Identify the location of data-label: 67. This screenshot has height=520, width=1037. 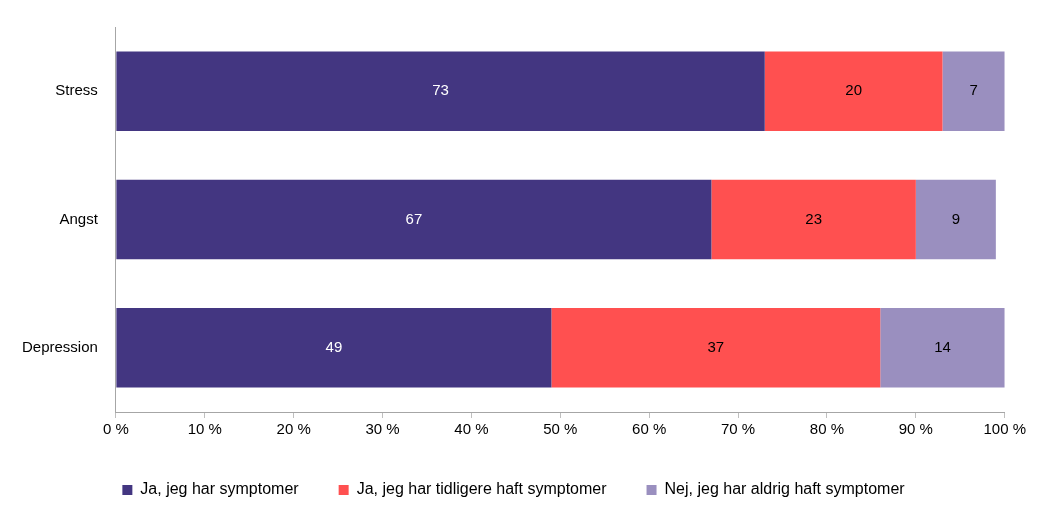
(414, 218).